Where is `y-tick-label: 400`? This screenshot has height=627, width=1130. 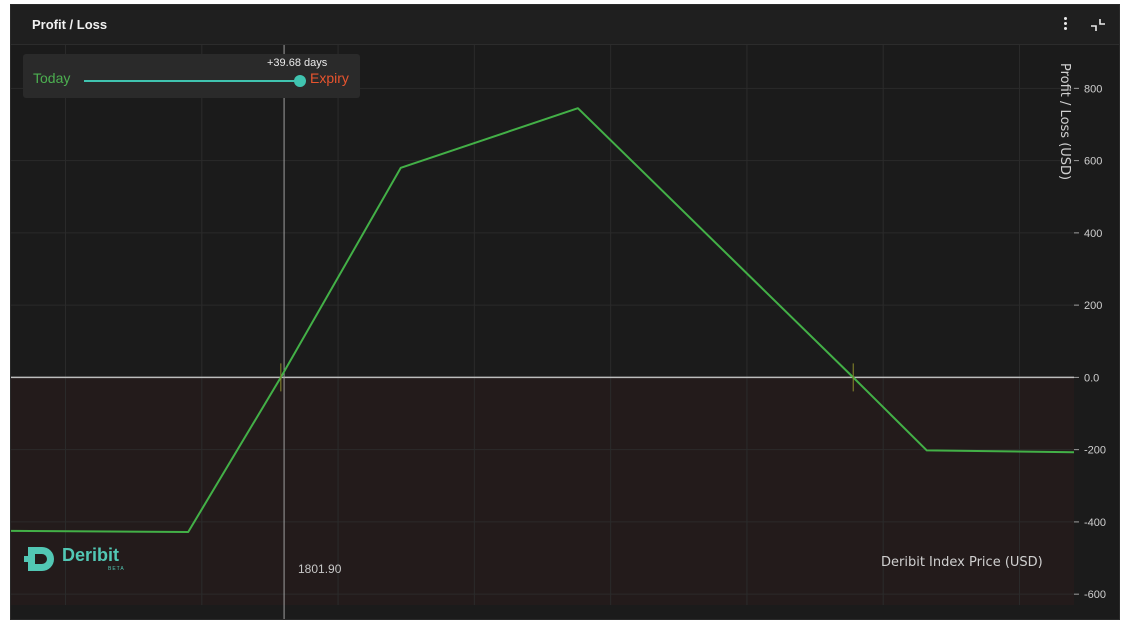
y-tick-label: 400 is located at coordinates (1093, 234).